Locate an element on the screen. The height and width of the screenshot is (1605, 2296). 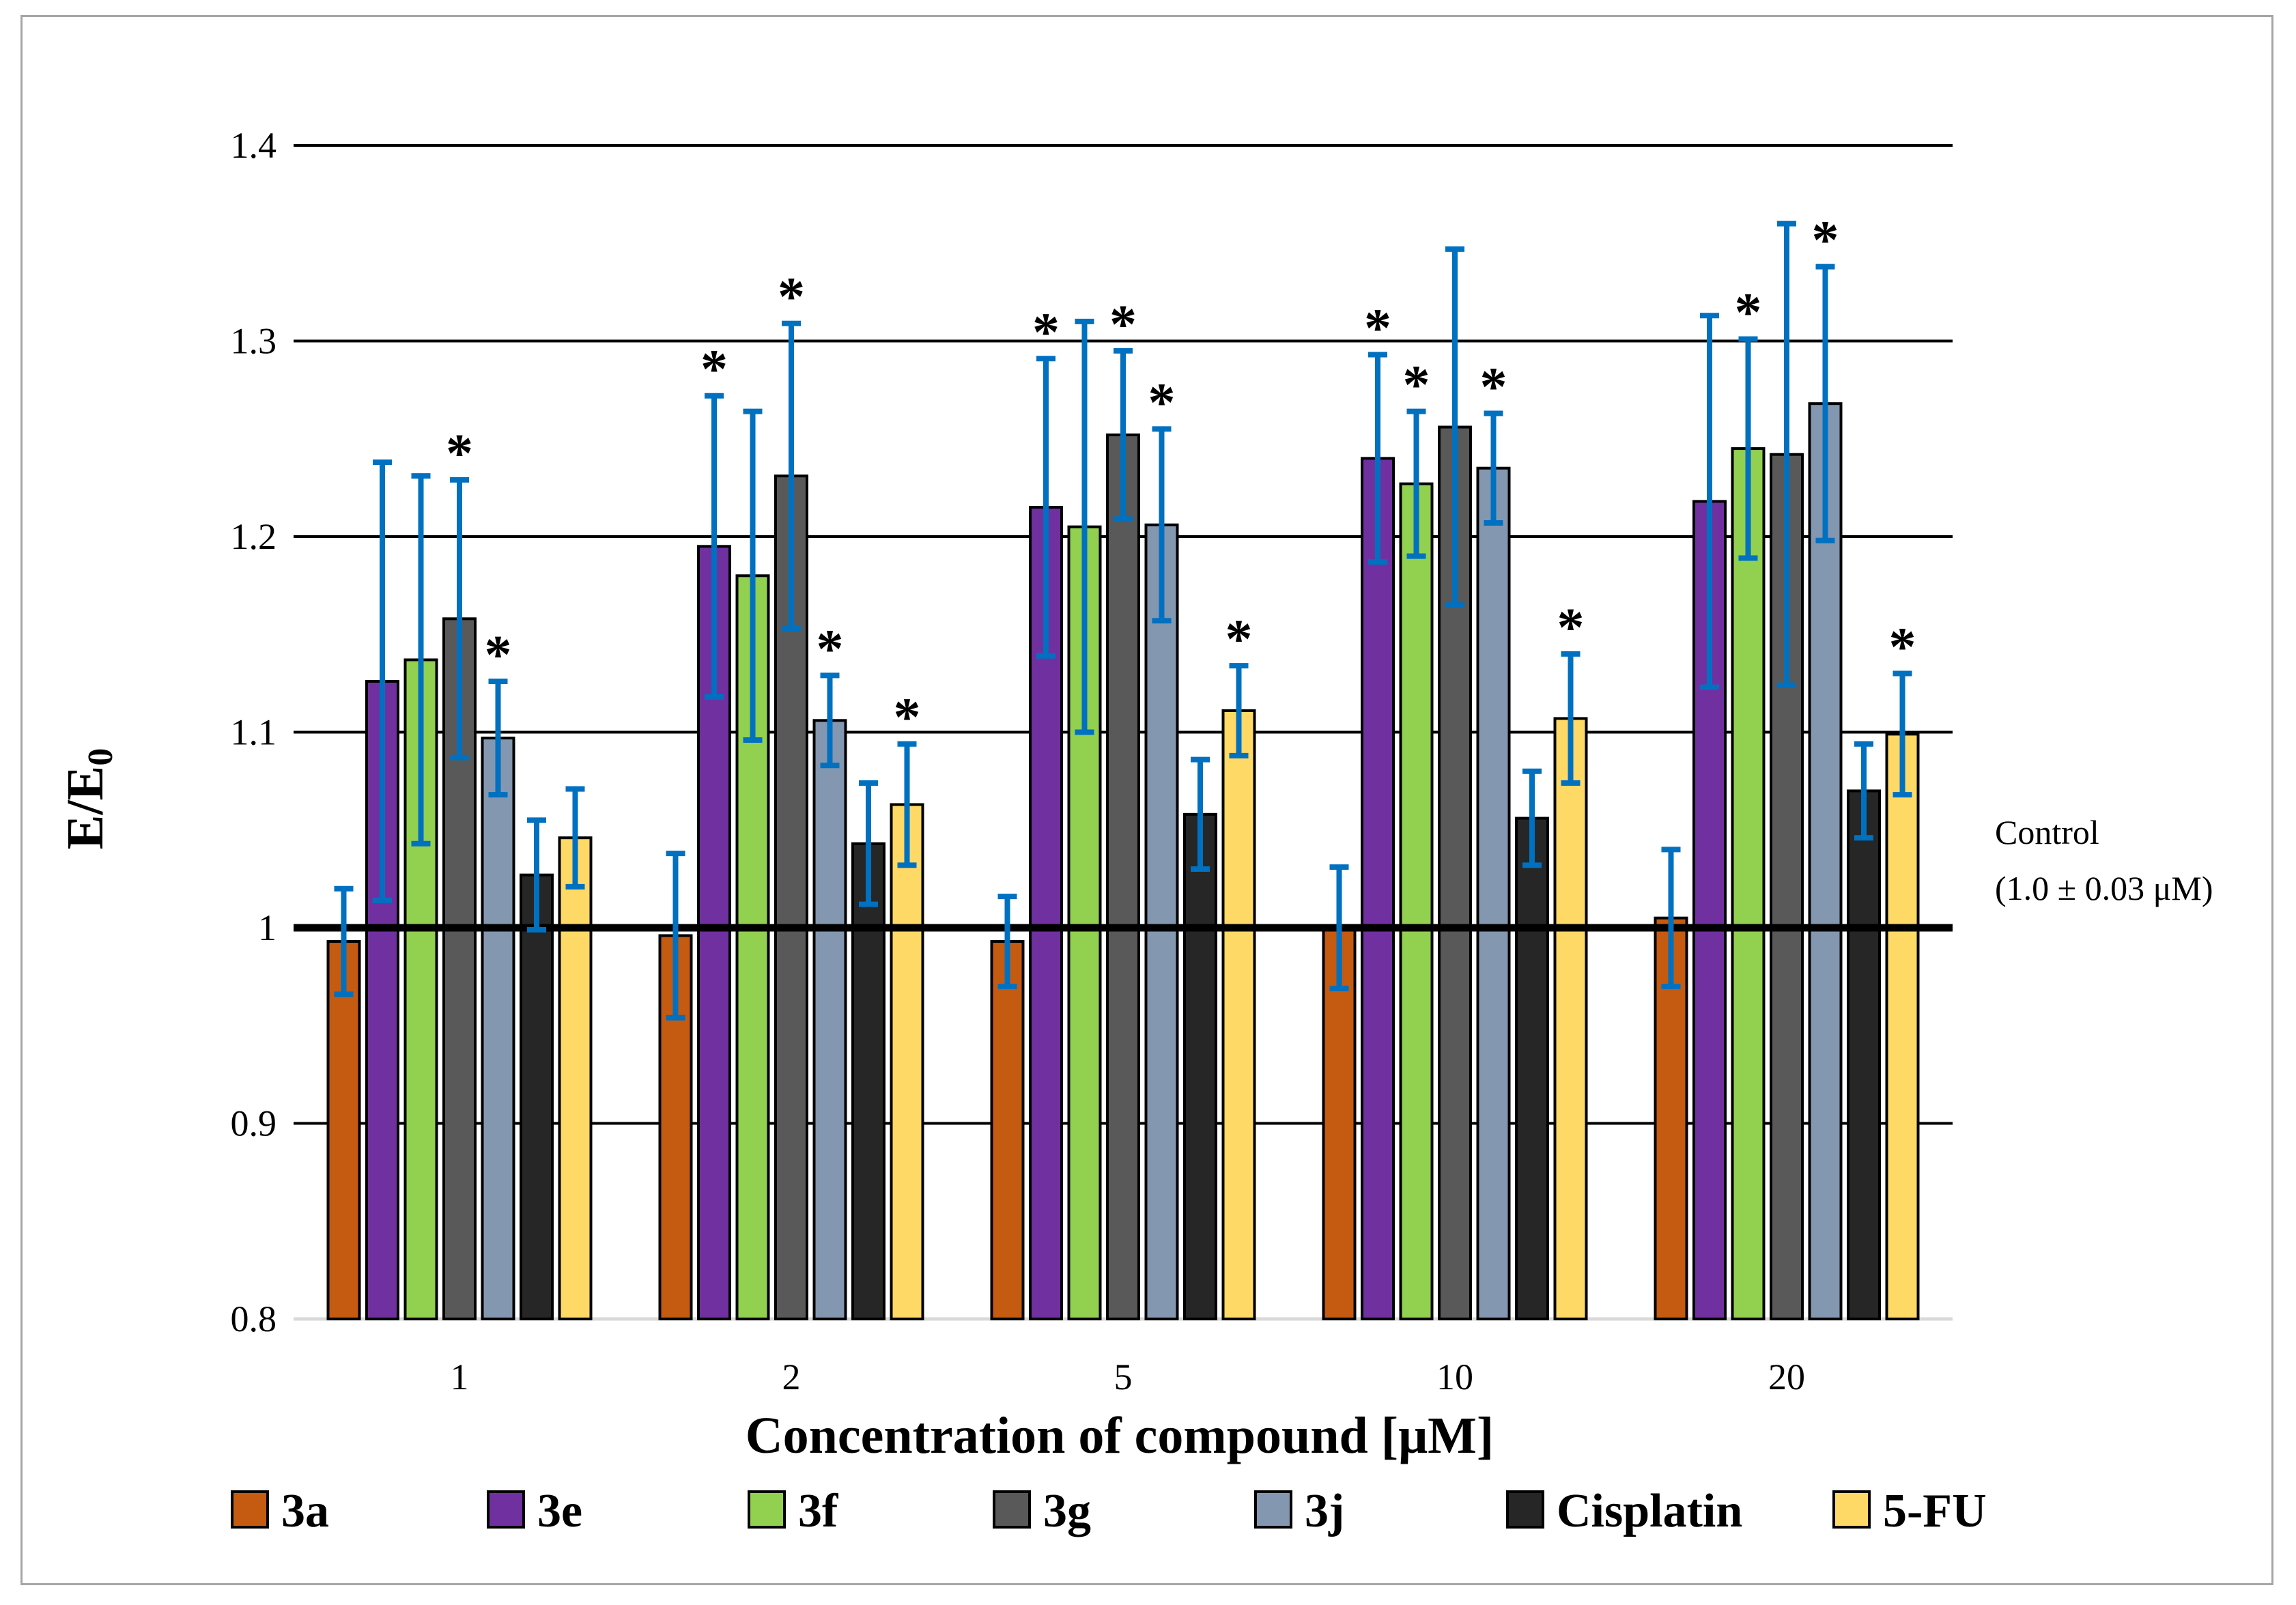
legend-item-5-FU: 5-FU is located at coordinates (1909, 1511).